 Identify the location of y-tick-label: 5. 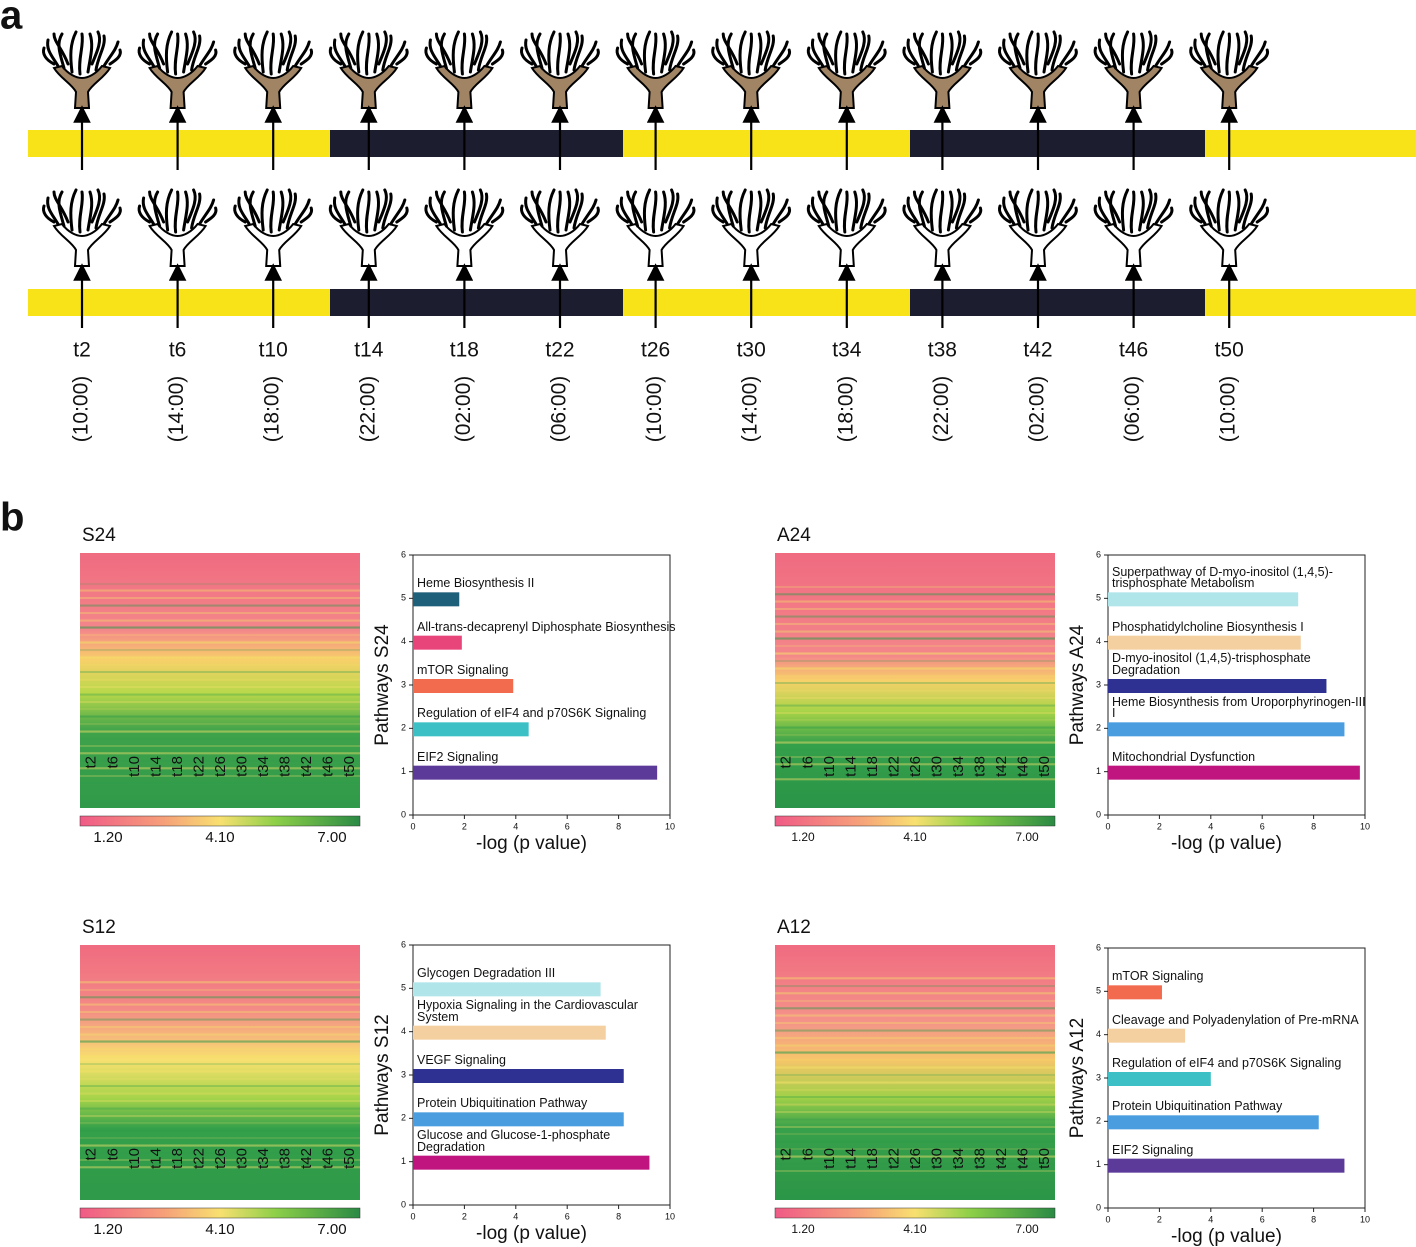
(403, 988).